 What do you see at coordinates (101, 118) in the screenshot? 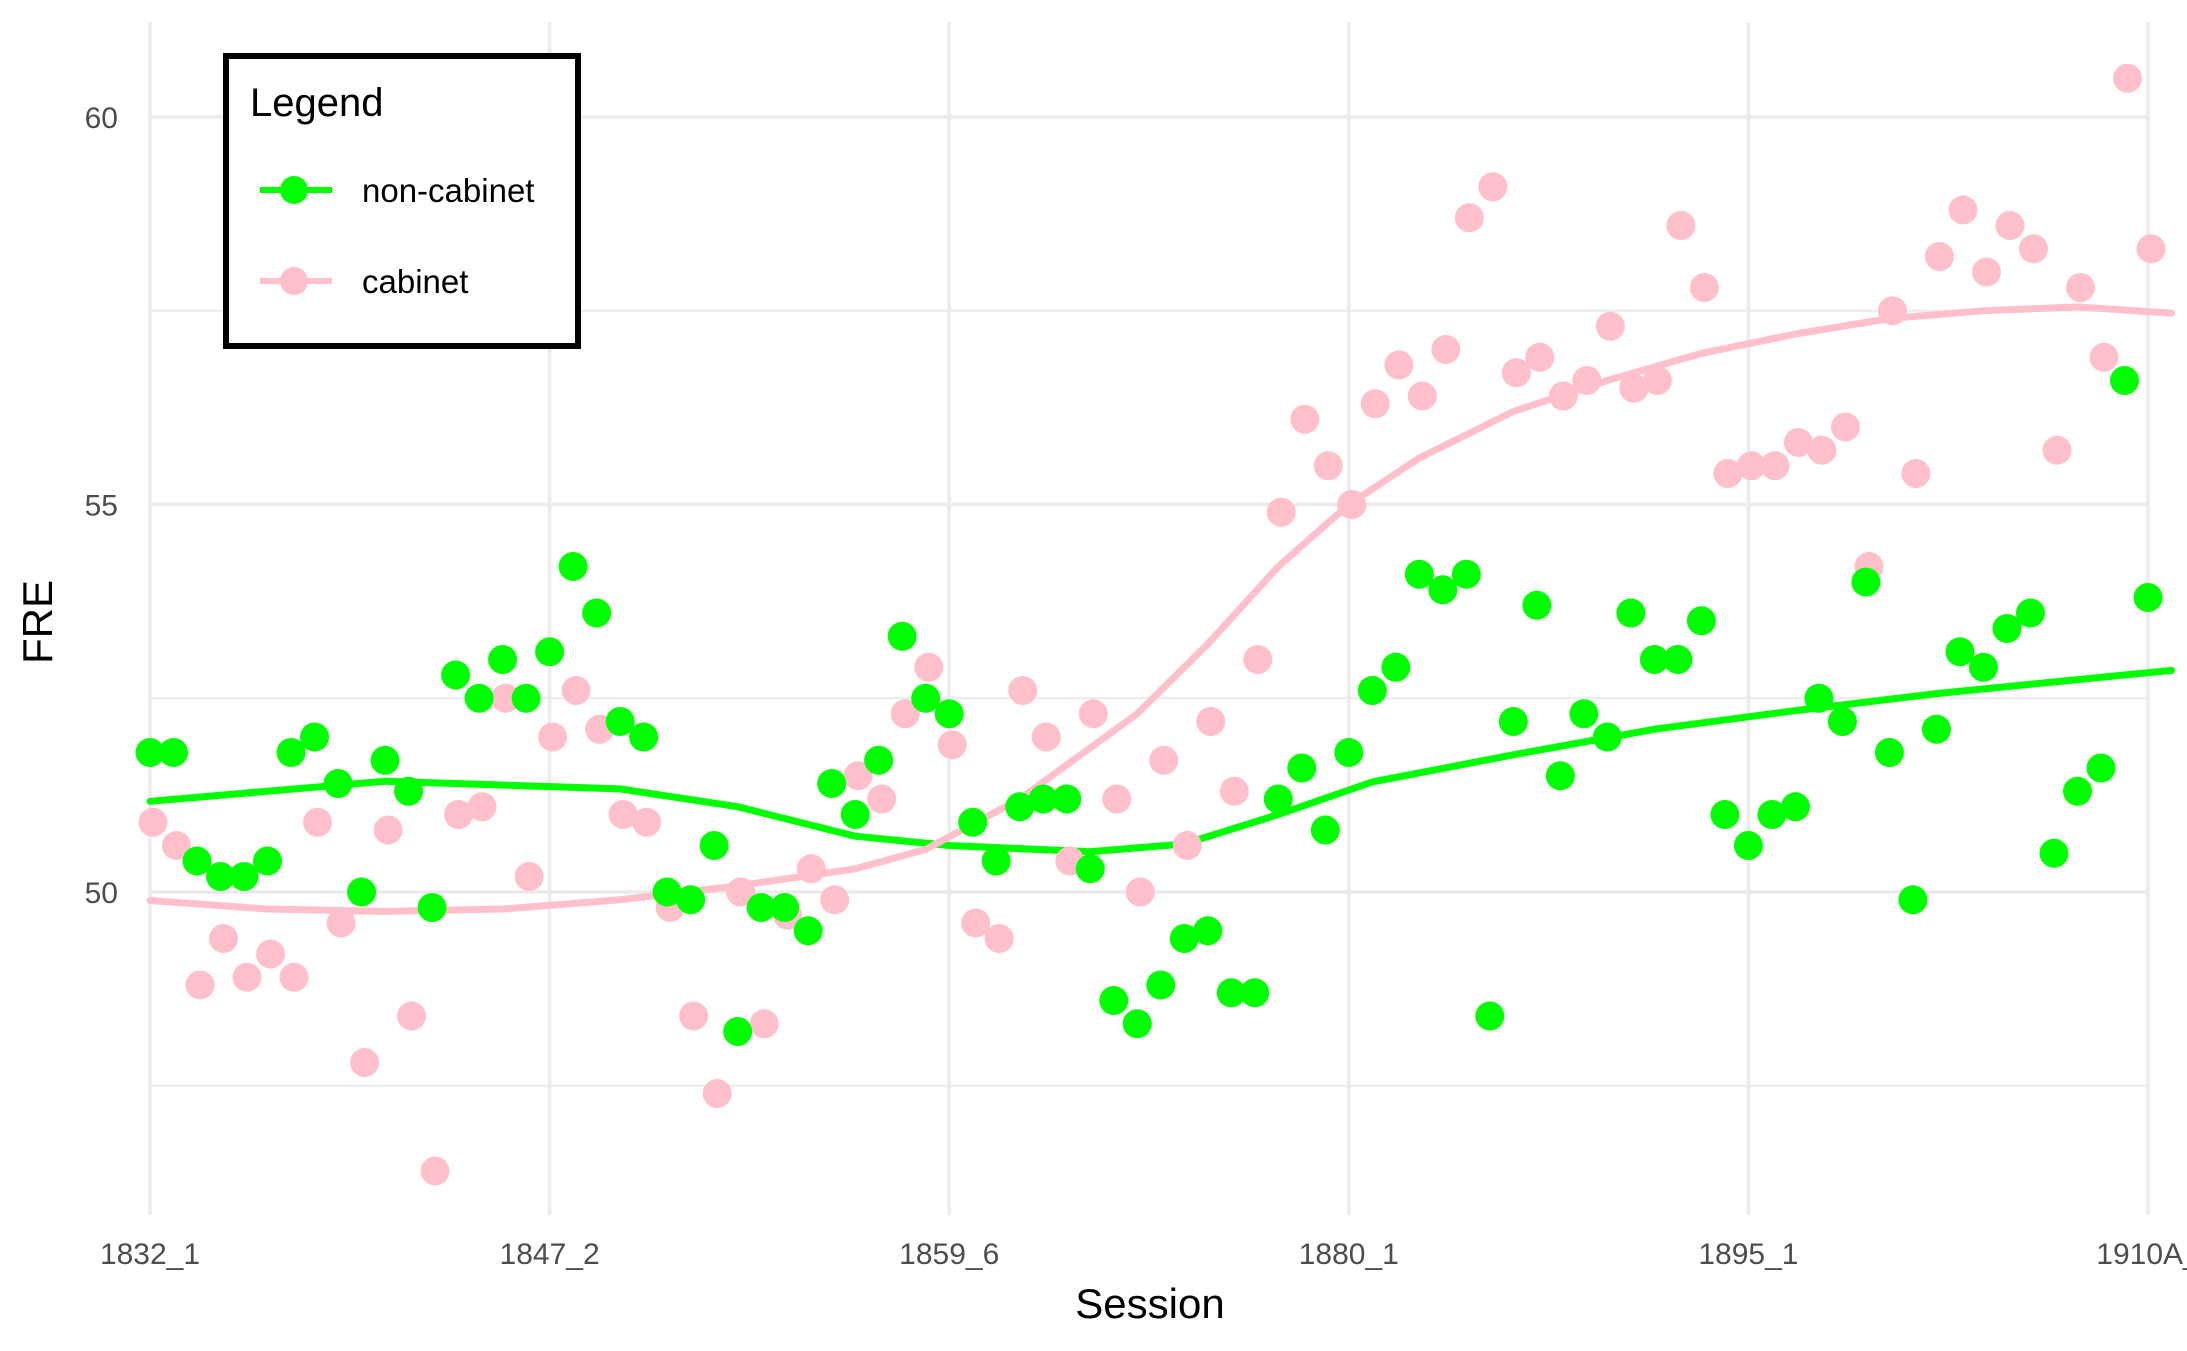
I see `y-tick-label: 60` at bounding box center [101, 118].